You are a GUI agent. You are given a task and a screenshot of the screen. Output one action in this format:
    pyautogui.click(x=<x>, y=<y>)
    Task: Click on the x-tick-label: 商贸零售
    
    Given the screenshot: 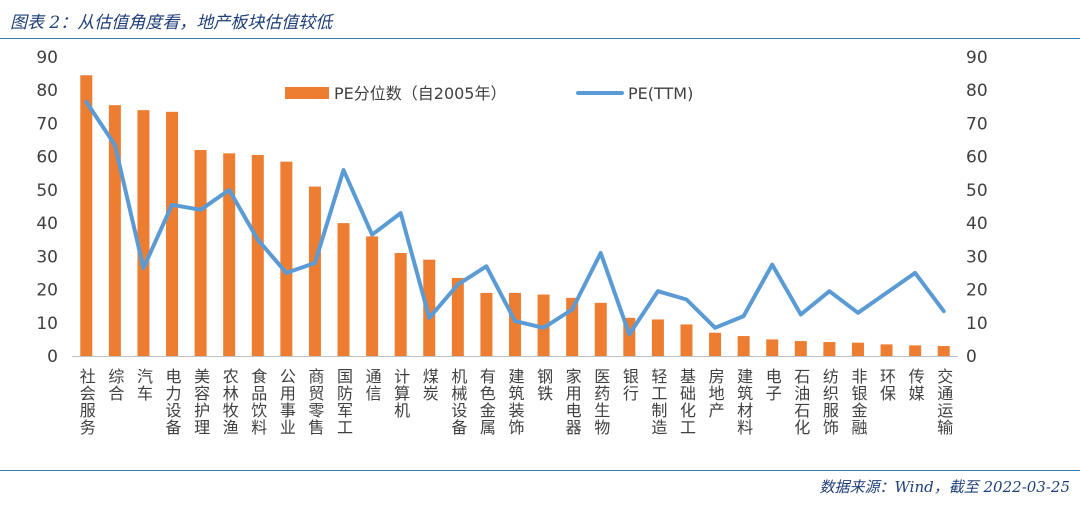 What is the action you would take?
    pyautogui.click(x=314, y=402)
    